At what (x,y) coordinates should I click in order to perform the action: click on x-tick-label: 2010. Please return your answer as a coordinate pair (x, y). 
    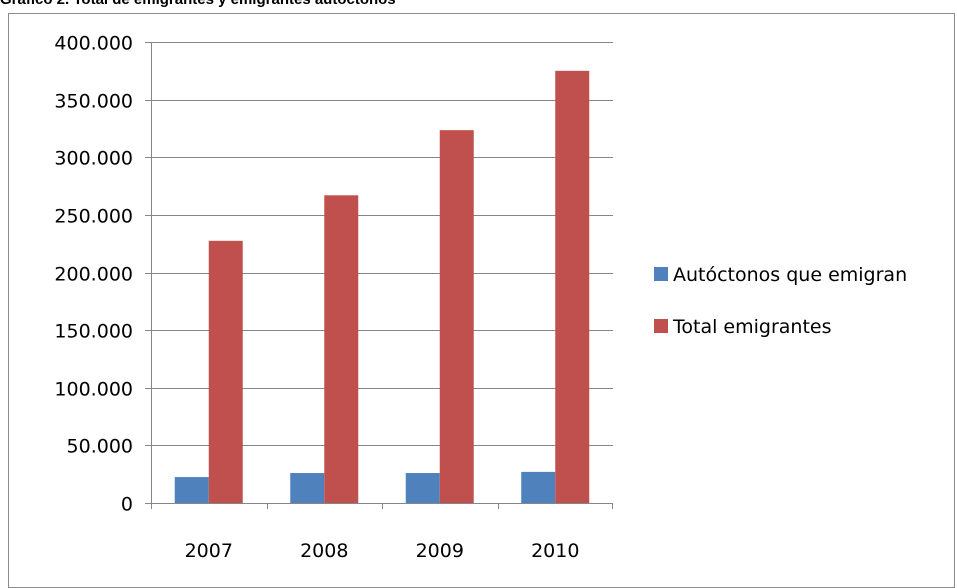
    Looking at the image, I should click on (555, 551).